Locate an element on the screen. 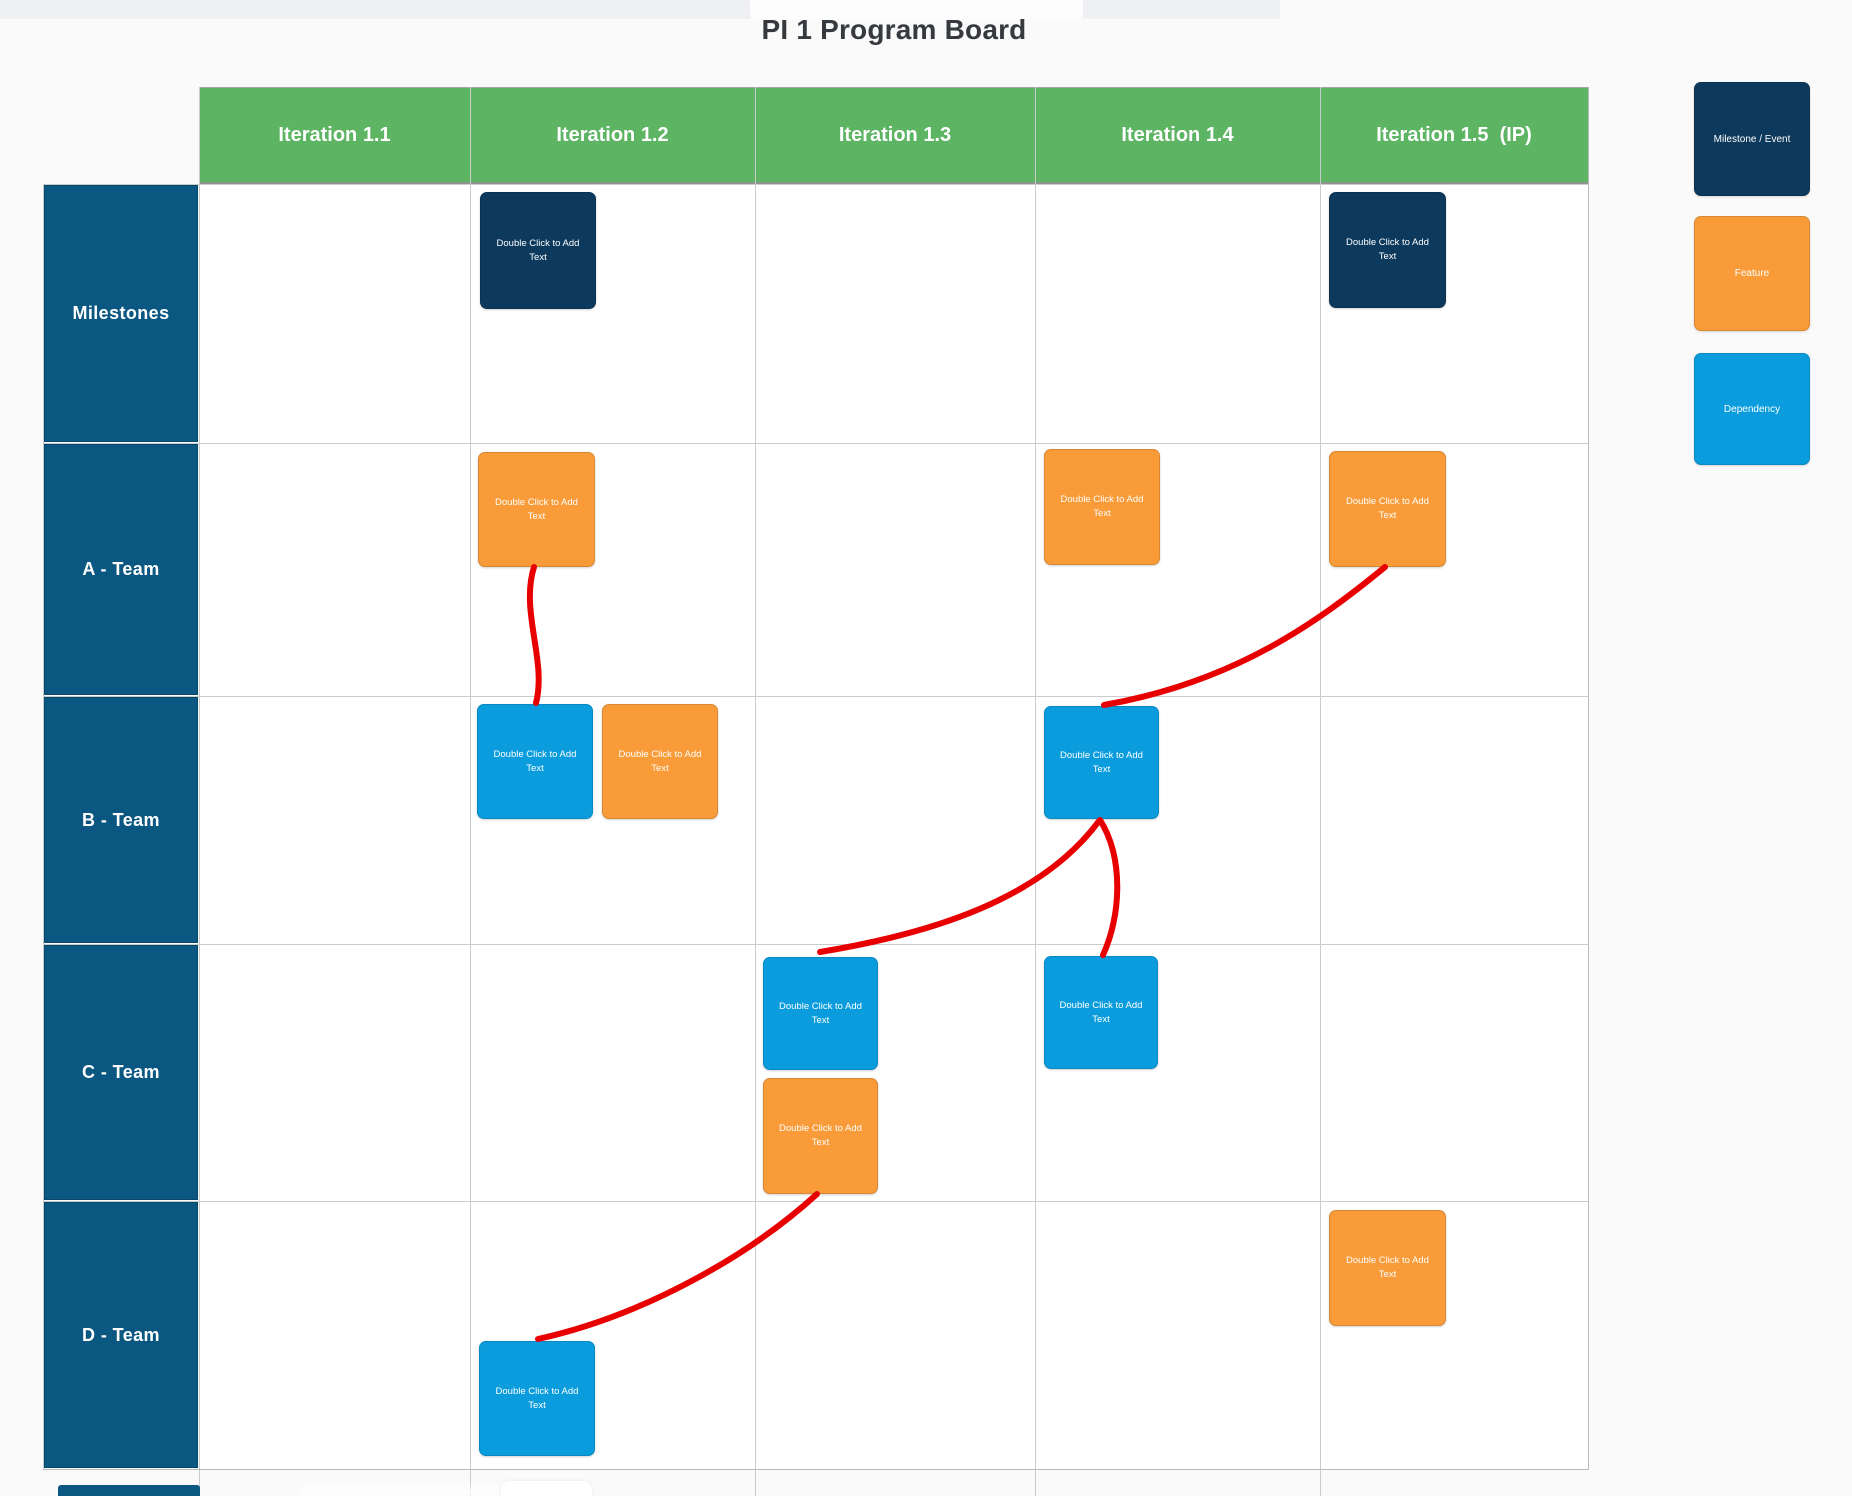 The image size is (1852, 1496). row-header-b-team: B - Team is located at coordinates (121, 820).